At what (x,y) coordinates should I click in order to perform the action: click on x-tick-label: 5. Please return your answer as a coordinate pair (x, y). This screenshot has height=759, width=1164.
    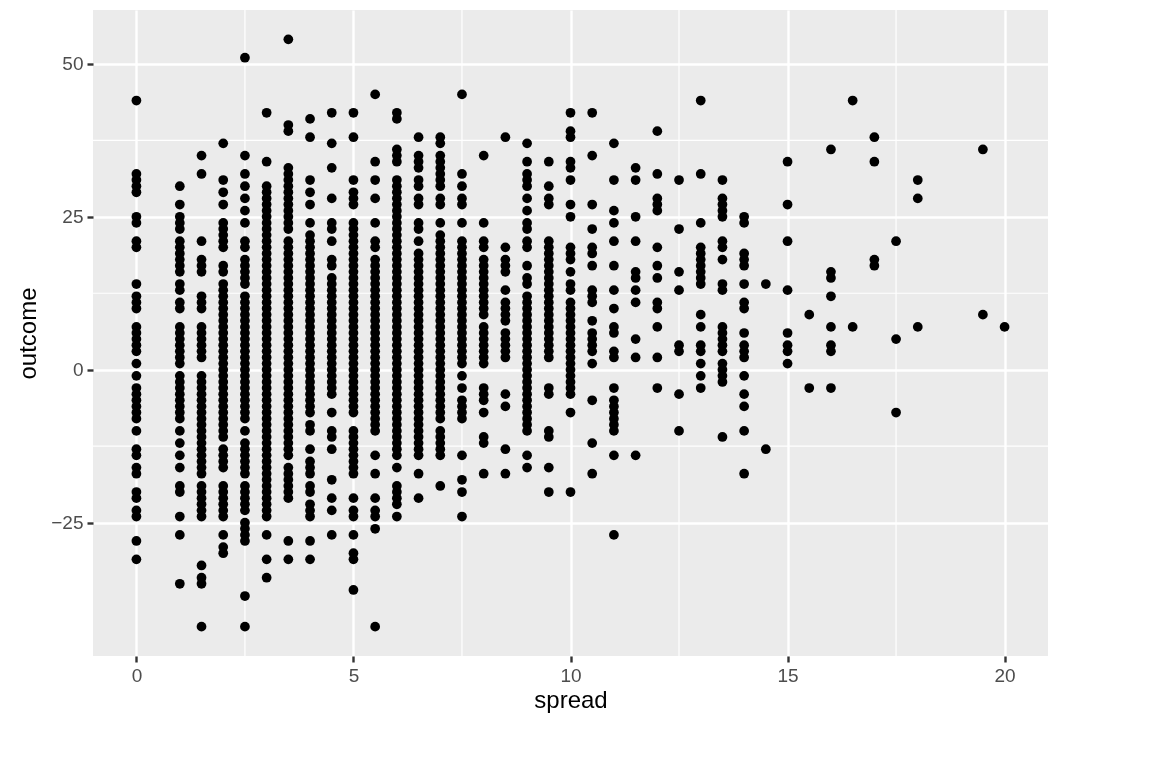
    Looking at the image, I should click on (354, 675).